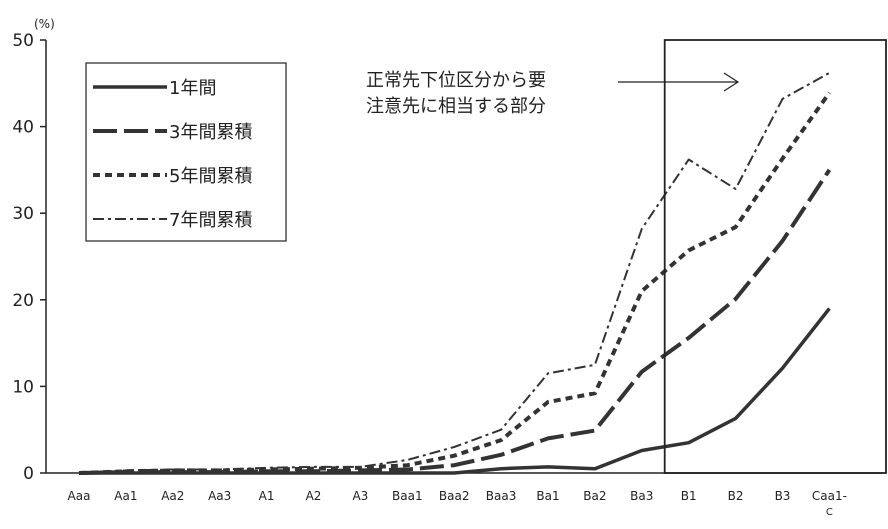  I want to click on x-tick-label: A3, so click(360, 496).